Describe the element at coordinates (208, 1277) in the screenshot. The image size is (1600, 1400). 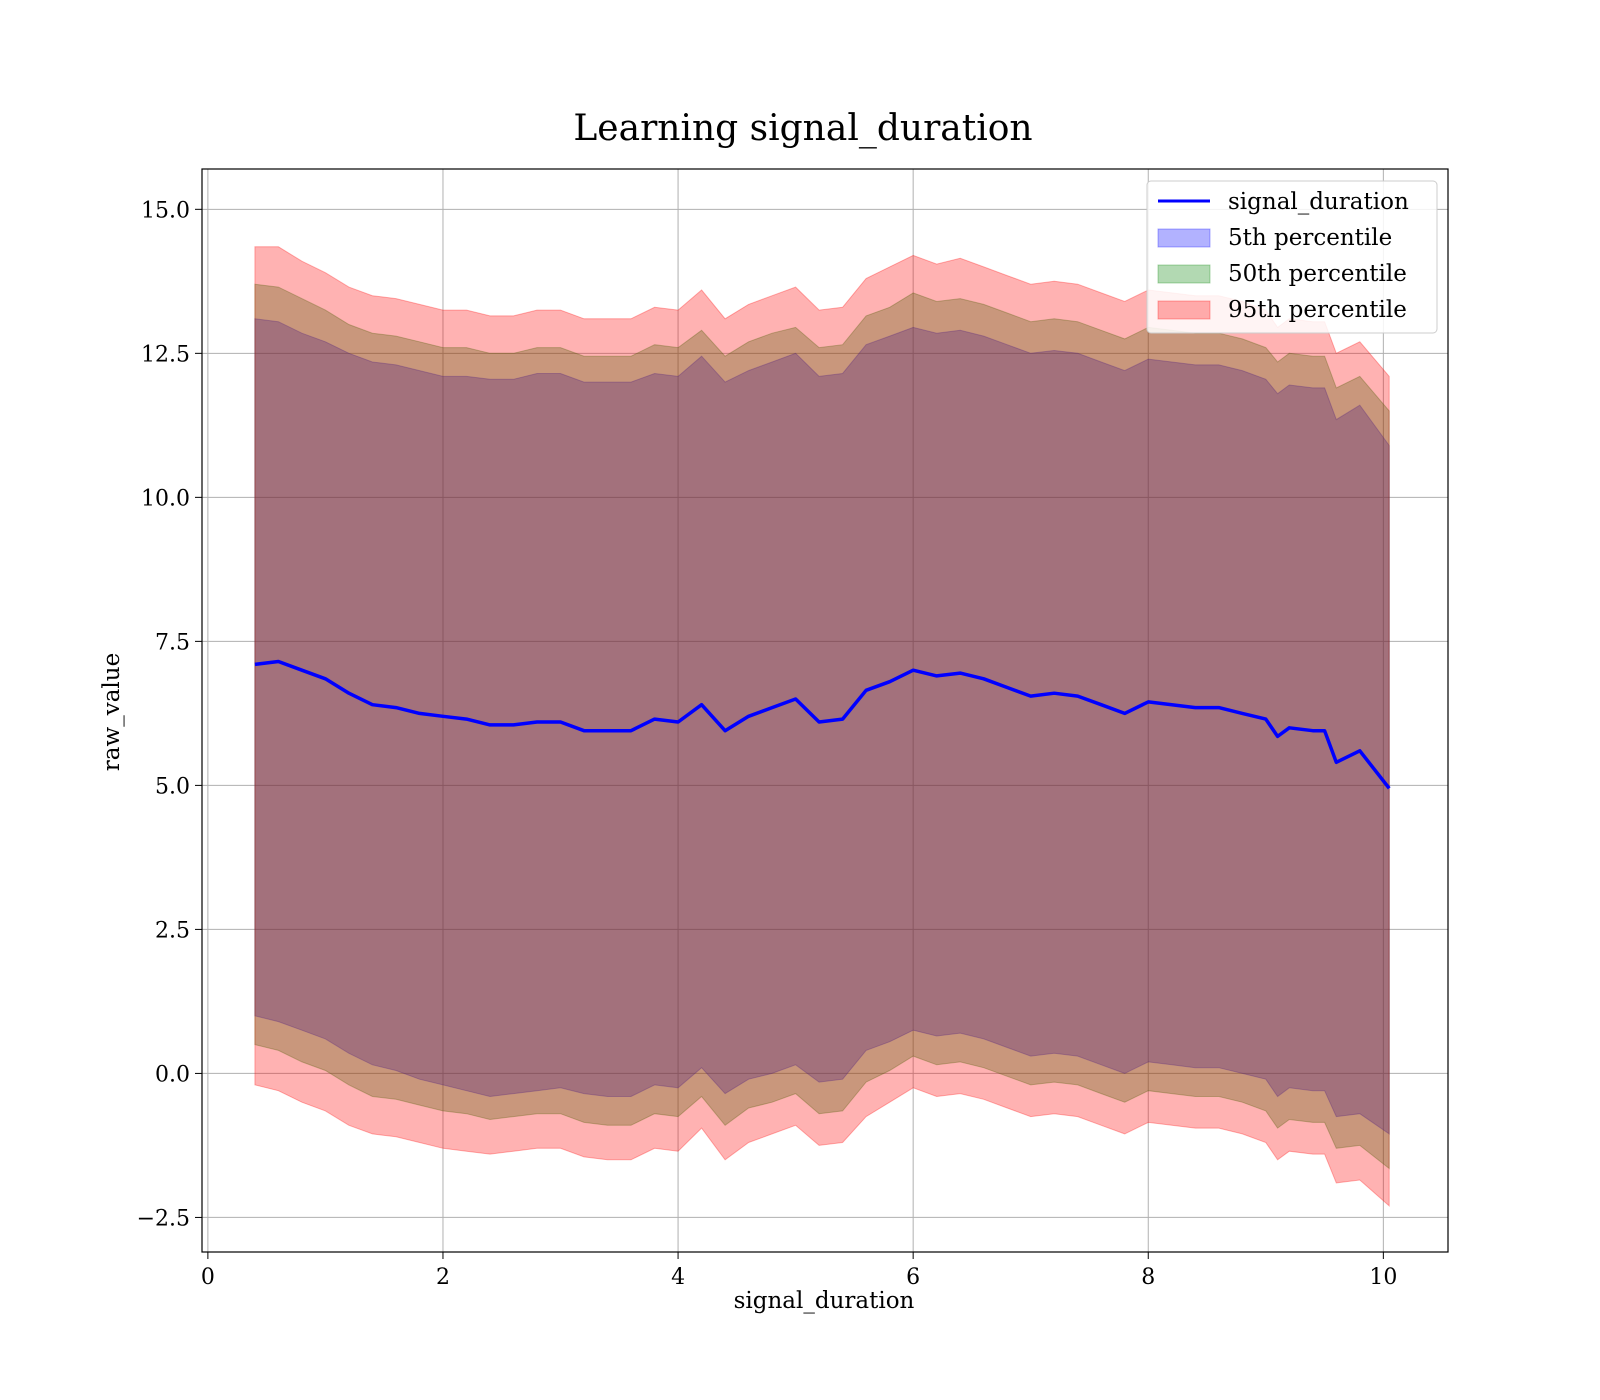
I see `x-tick-label: 0` at that location.